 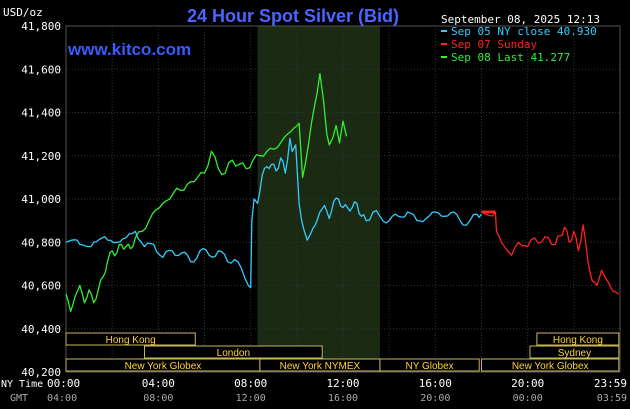 I want to click on x-tick-label-ny: 08:00, so click(x=250, y=383).